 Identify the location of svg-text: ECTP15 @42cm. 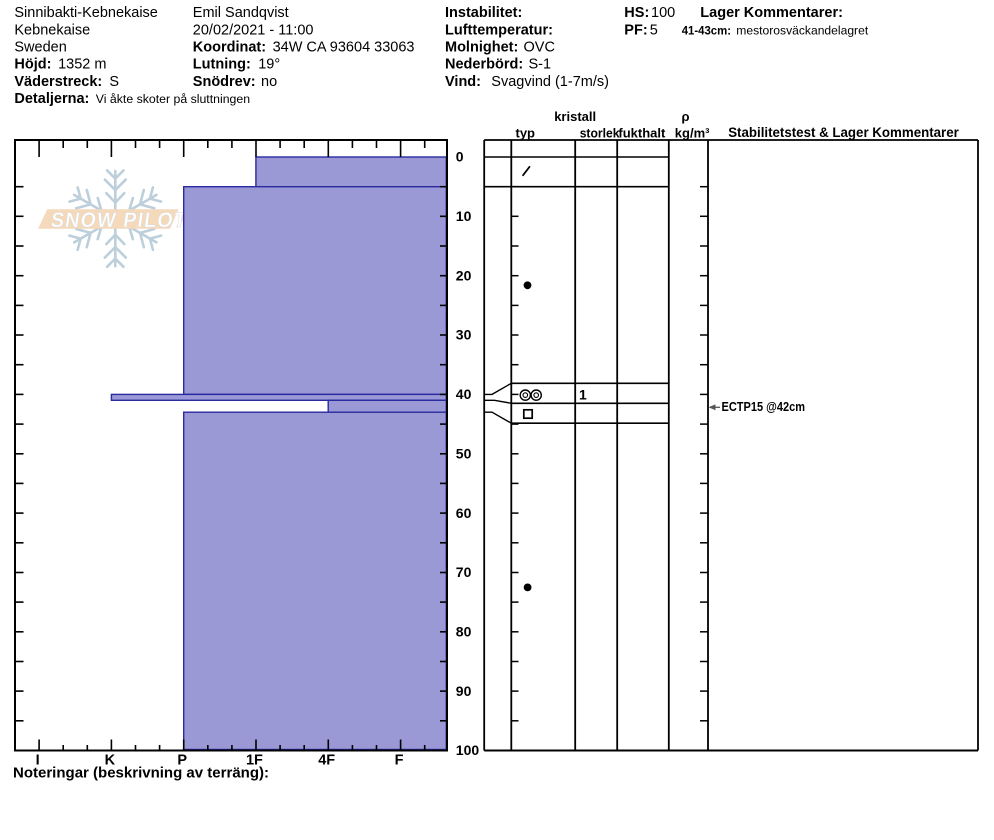
(764, 407).